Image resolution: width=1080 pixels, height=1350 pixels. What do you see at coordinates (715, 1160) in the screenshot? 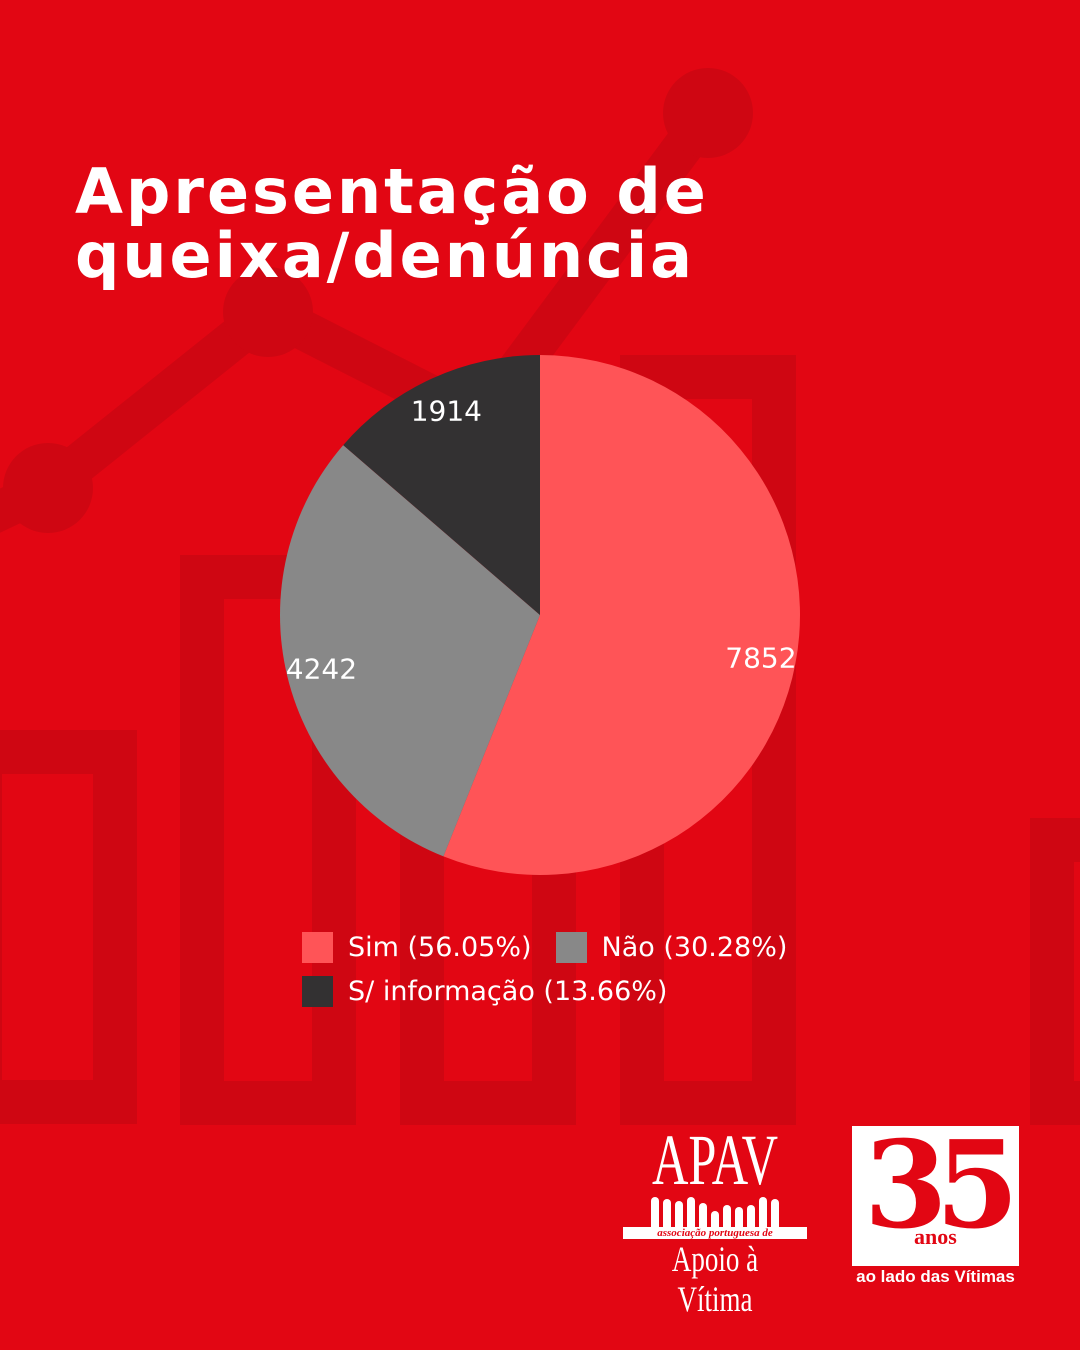
I see `apav-wordmark: APAV` at bounding box center [715, 1160].